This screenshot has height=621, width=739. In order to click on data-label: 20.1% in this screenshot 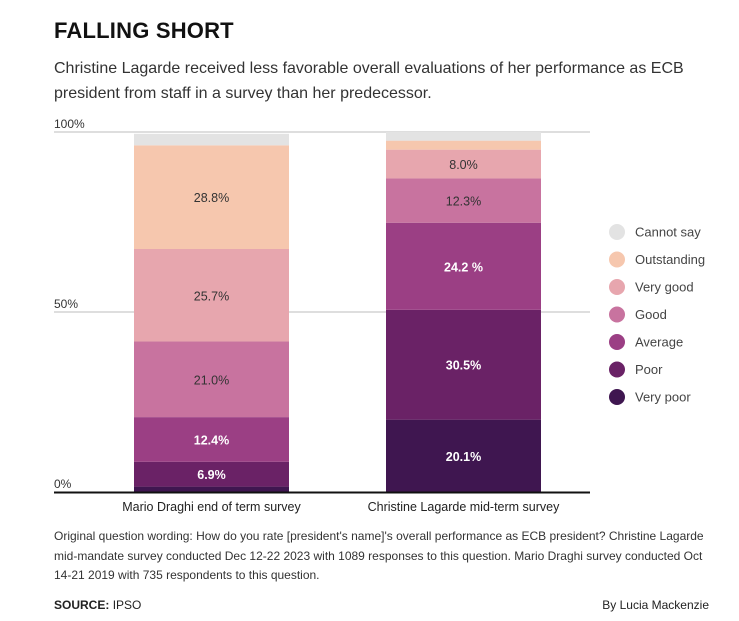, I will do `click(463, 457)`.